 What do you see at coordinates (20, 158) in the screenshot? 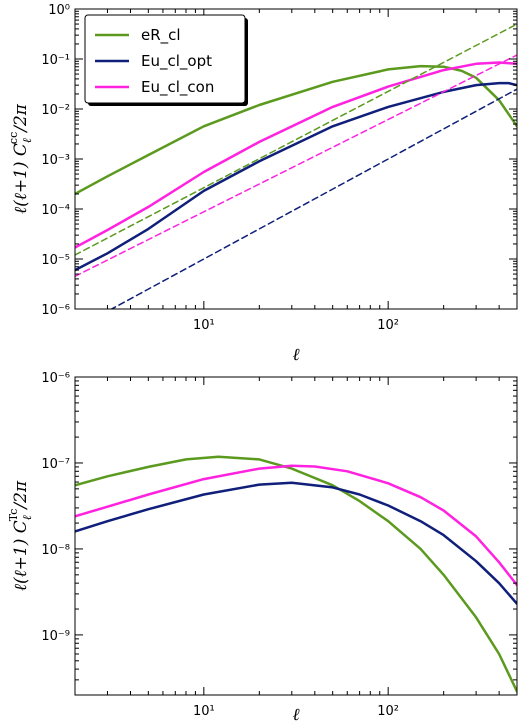
I see `y-axis-label: ℓ(ℓ+1) Cℓcc/2π` at bounding box center [20, 158].